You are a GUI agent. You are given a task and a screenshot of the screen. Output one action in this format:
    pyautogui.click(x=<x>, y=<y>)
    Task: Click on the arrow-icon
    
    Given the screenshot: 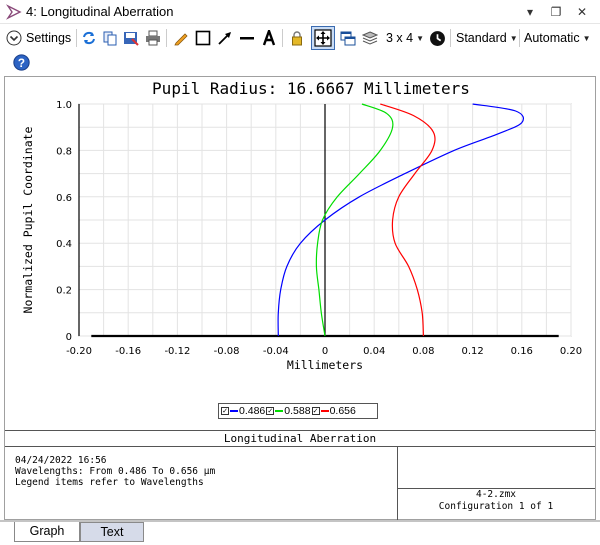 What is the action you would take?
    pyautogui.click(x=224, y=38)
    